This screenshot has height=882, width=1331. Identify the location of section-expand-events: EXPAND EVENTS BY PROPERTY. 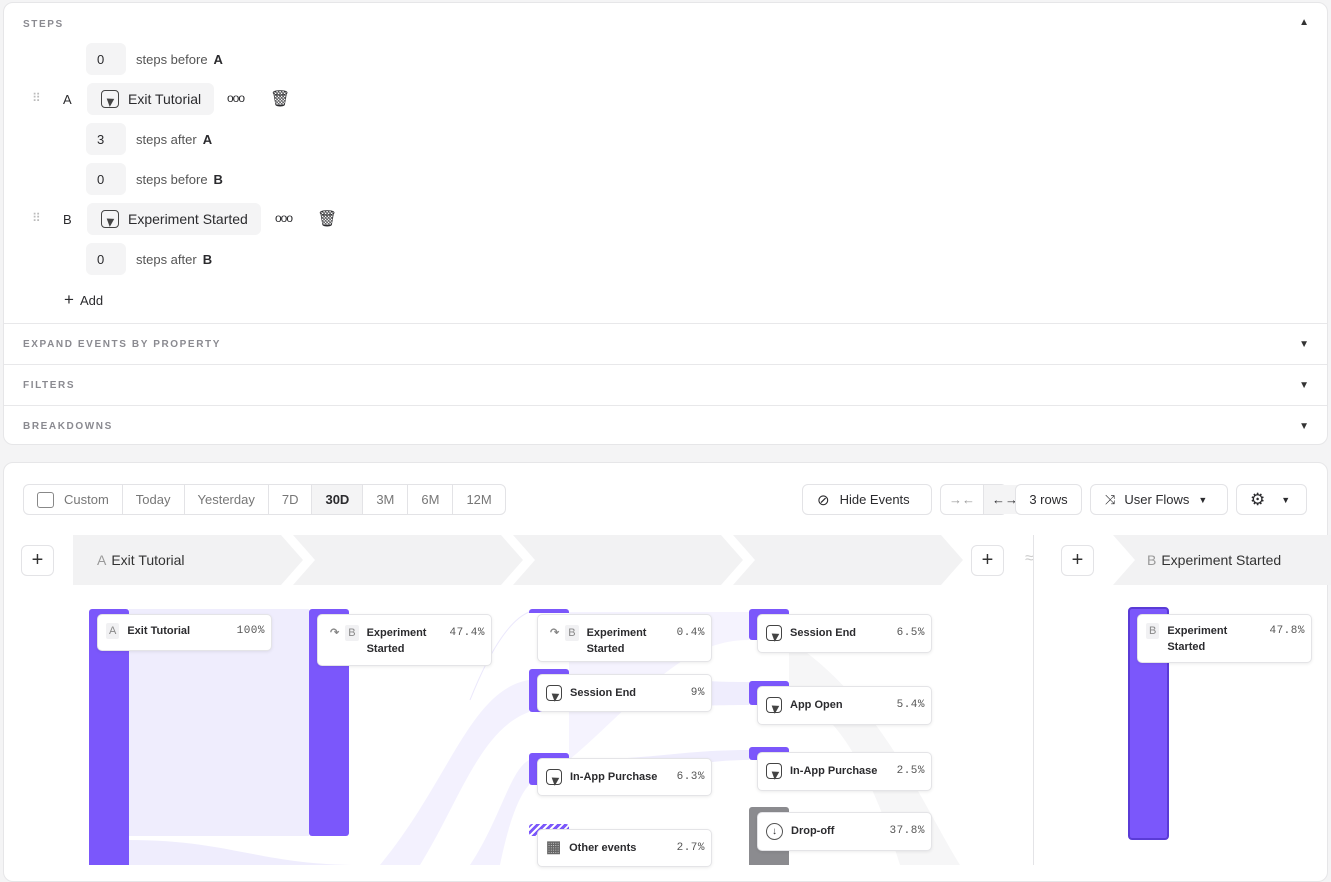
(122, 344).